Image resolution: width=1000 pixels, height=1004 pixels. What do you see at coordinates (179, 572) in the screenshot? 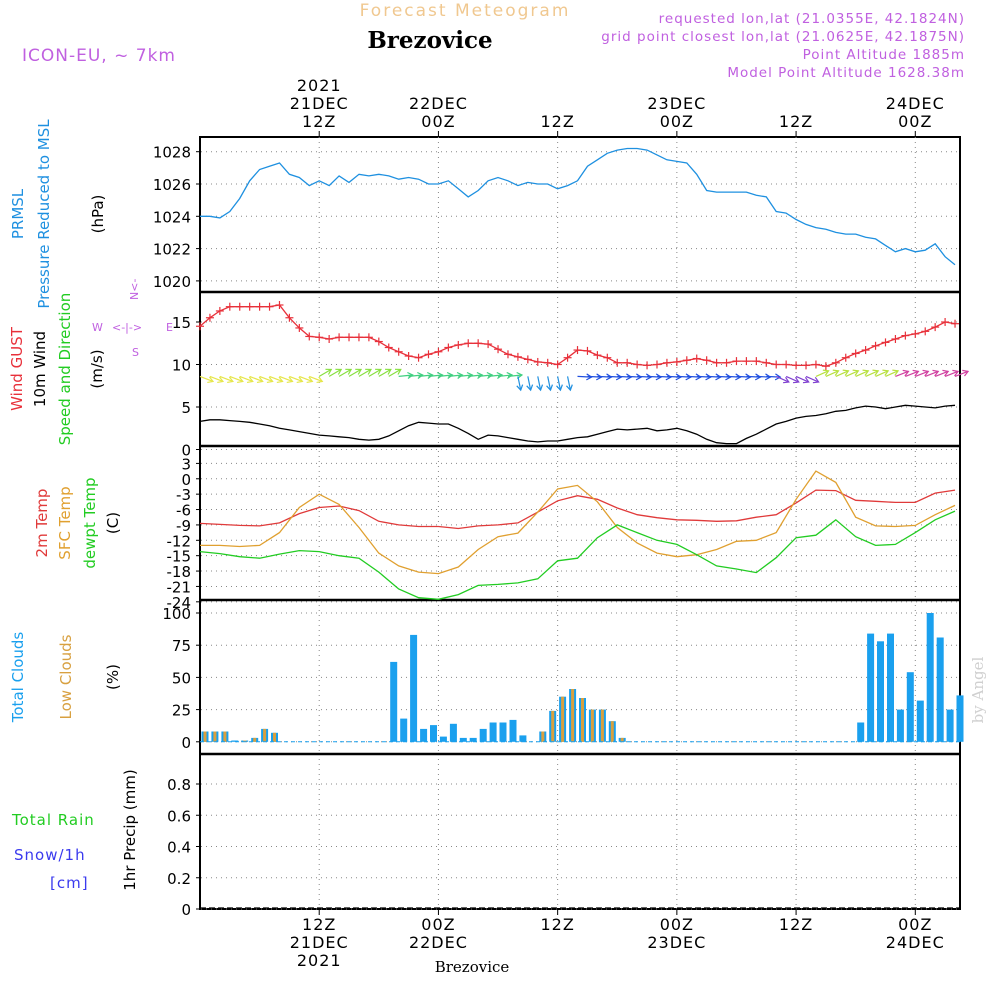
I see `y-tick-label: -18` at bounding box center [179, 572].